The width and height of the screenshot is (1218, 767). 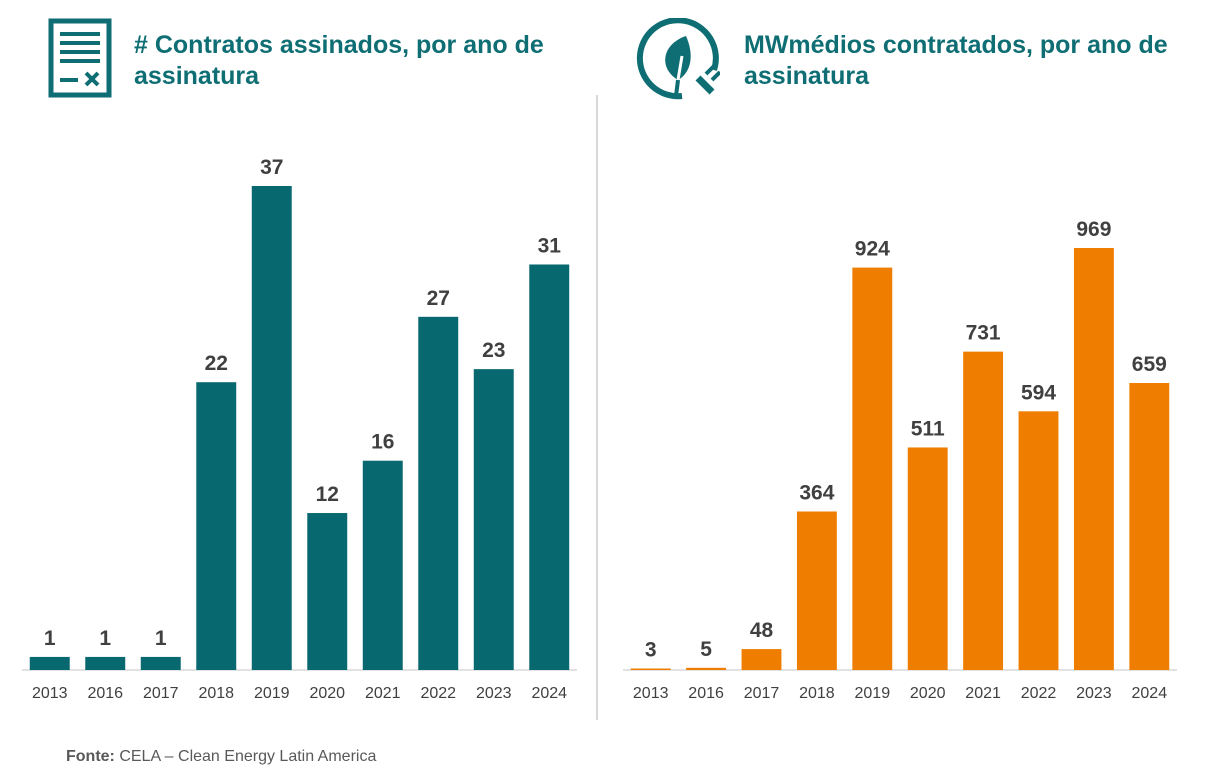 I want to click on data-label-2023: 969, so click(x=1093, y=229).